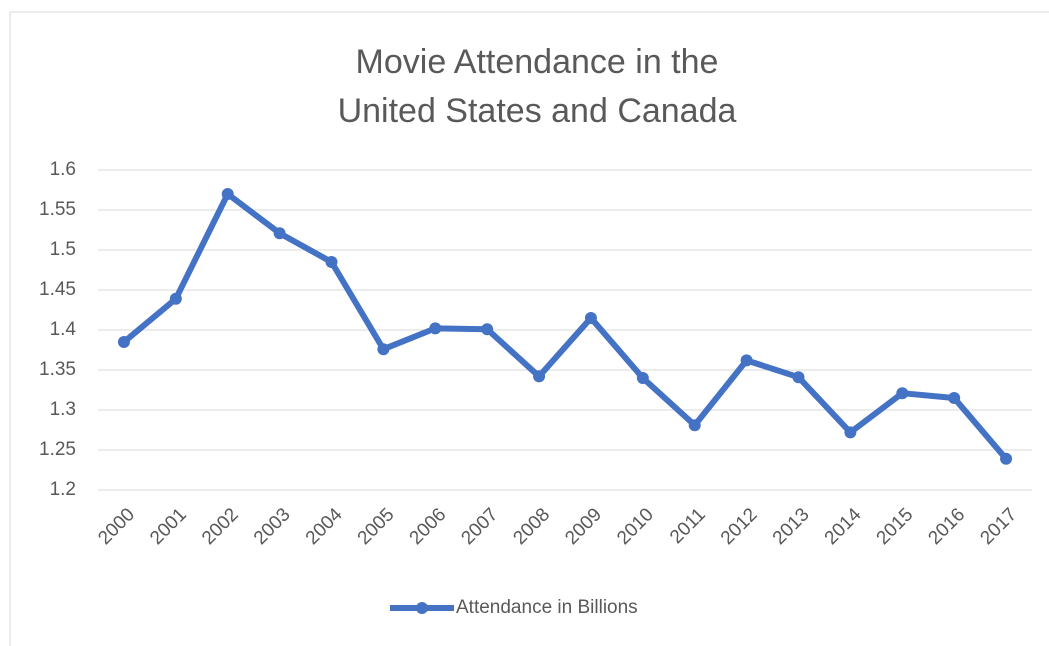 This screenshot has width=1049, height=646. Describe the element at coordinates (57, 369) in the screenshot. I see `y-tick-label: 1.35` at that location.